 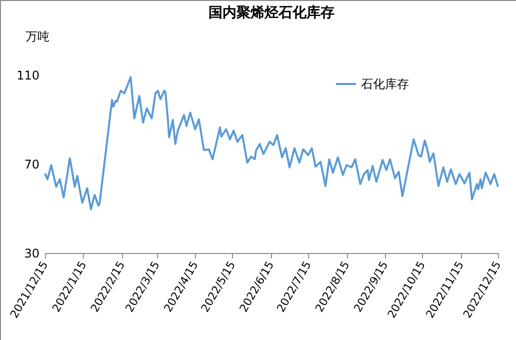 I want to click on chart-title: 国内聚烯烃石化库存, so click(x=271, y=12).